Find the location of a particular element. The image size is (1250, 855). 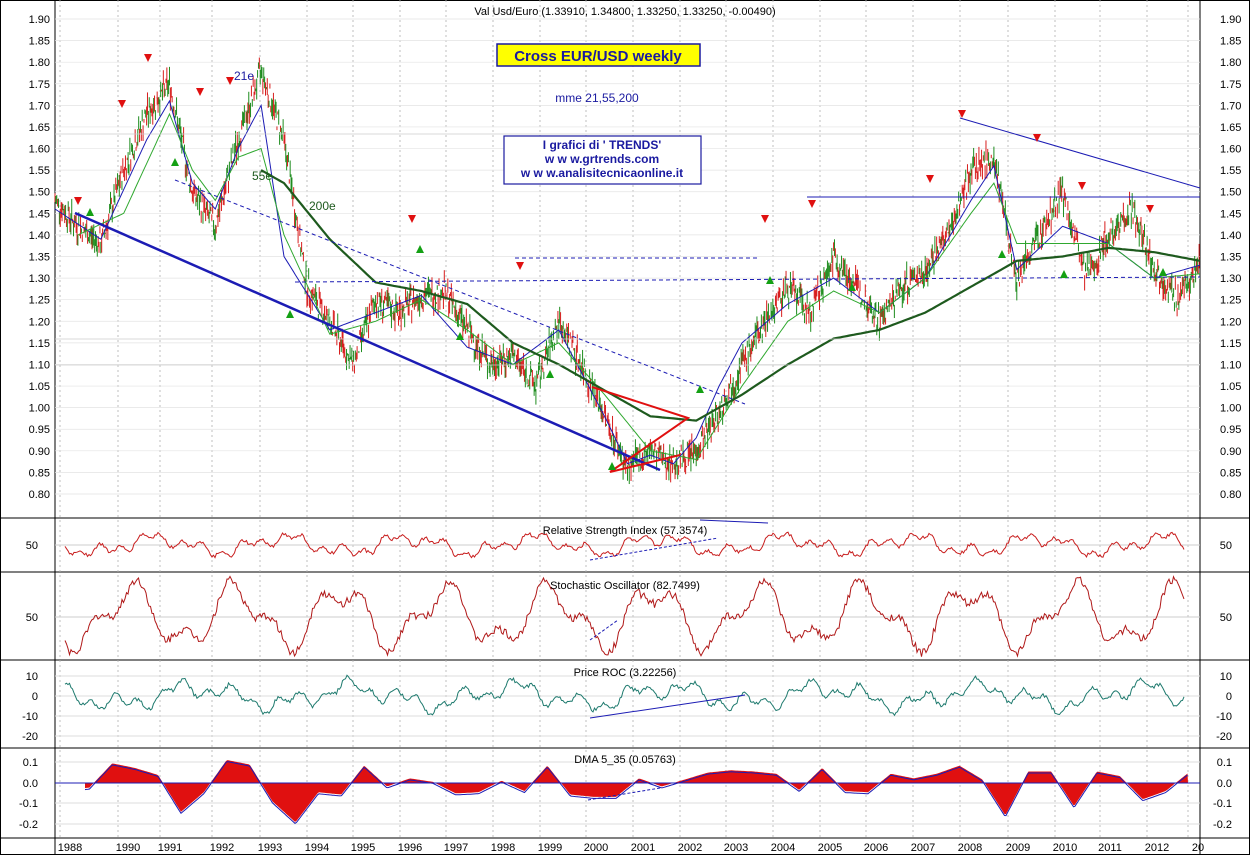

roc-tick-right: -10 is located at coordinates (1224, 717).